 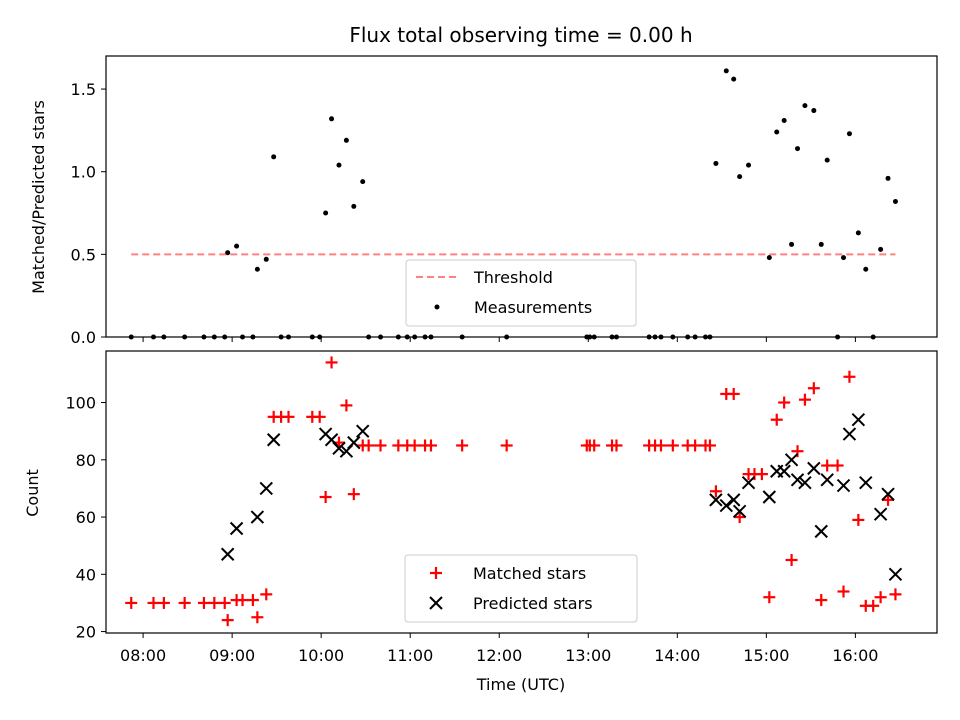 I want to click on measurements-legend-label: Measurements, so click(x=533, y=307).